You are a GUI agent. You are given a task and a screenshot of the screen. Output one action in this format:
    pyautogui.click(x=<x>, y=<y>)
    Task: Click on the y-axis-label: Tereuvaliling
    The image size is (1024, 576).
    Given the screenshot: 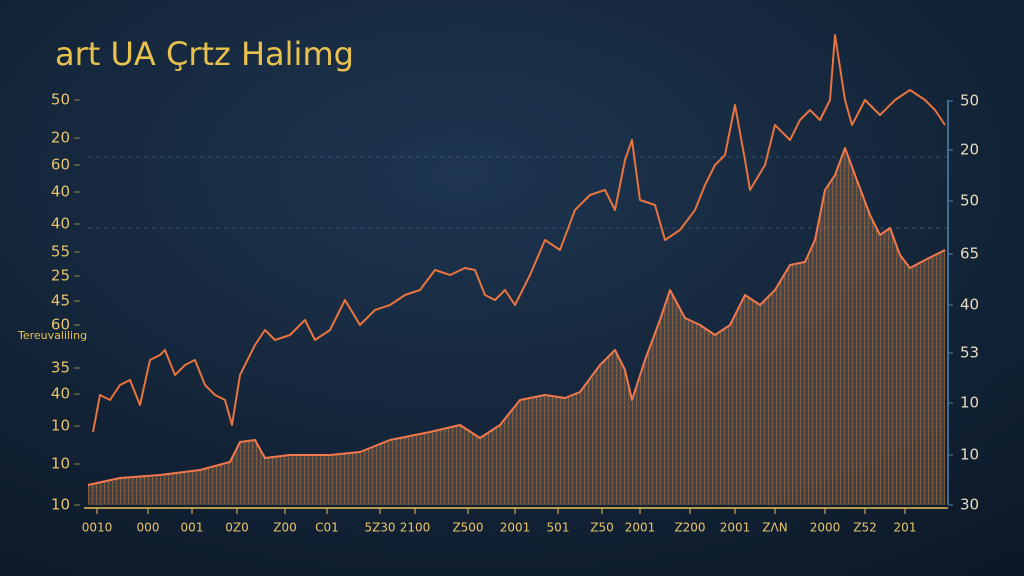 What is the action you would take?
    pyautogui.click(x=52, y=335)
    